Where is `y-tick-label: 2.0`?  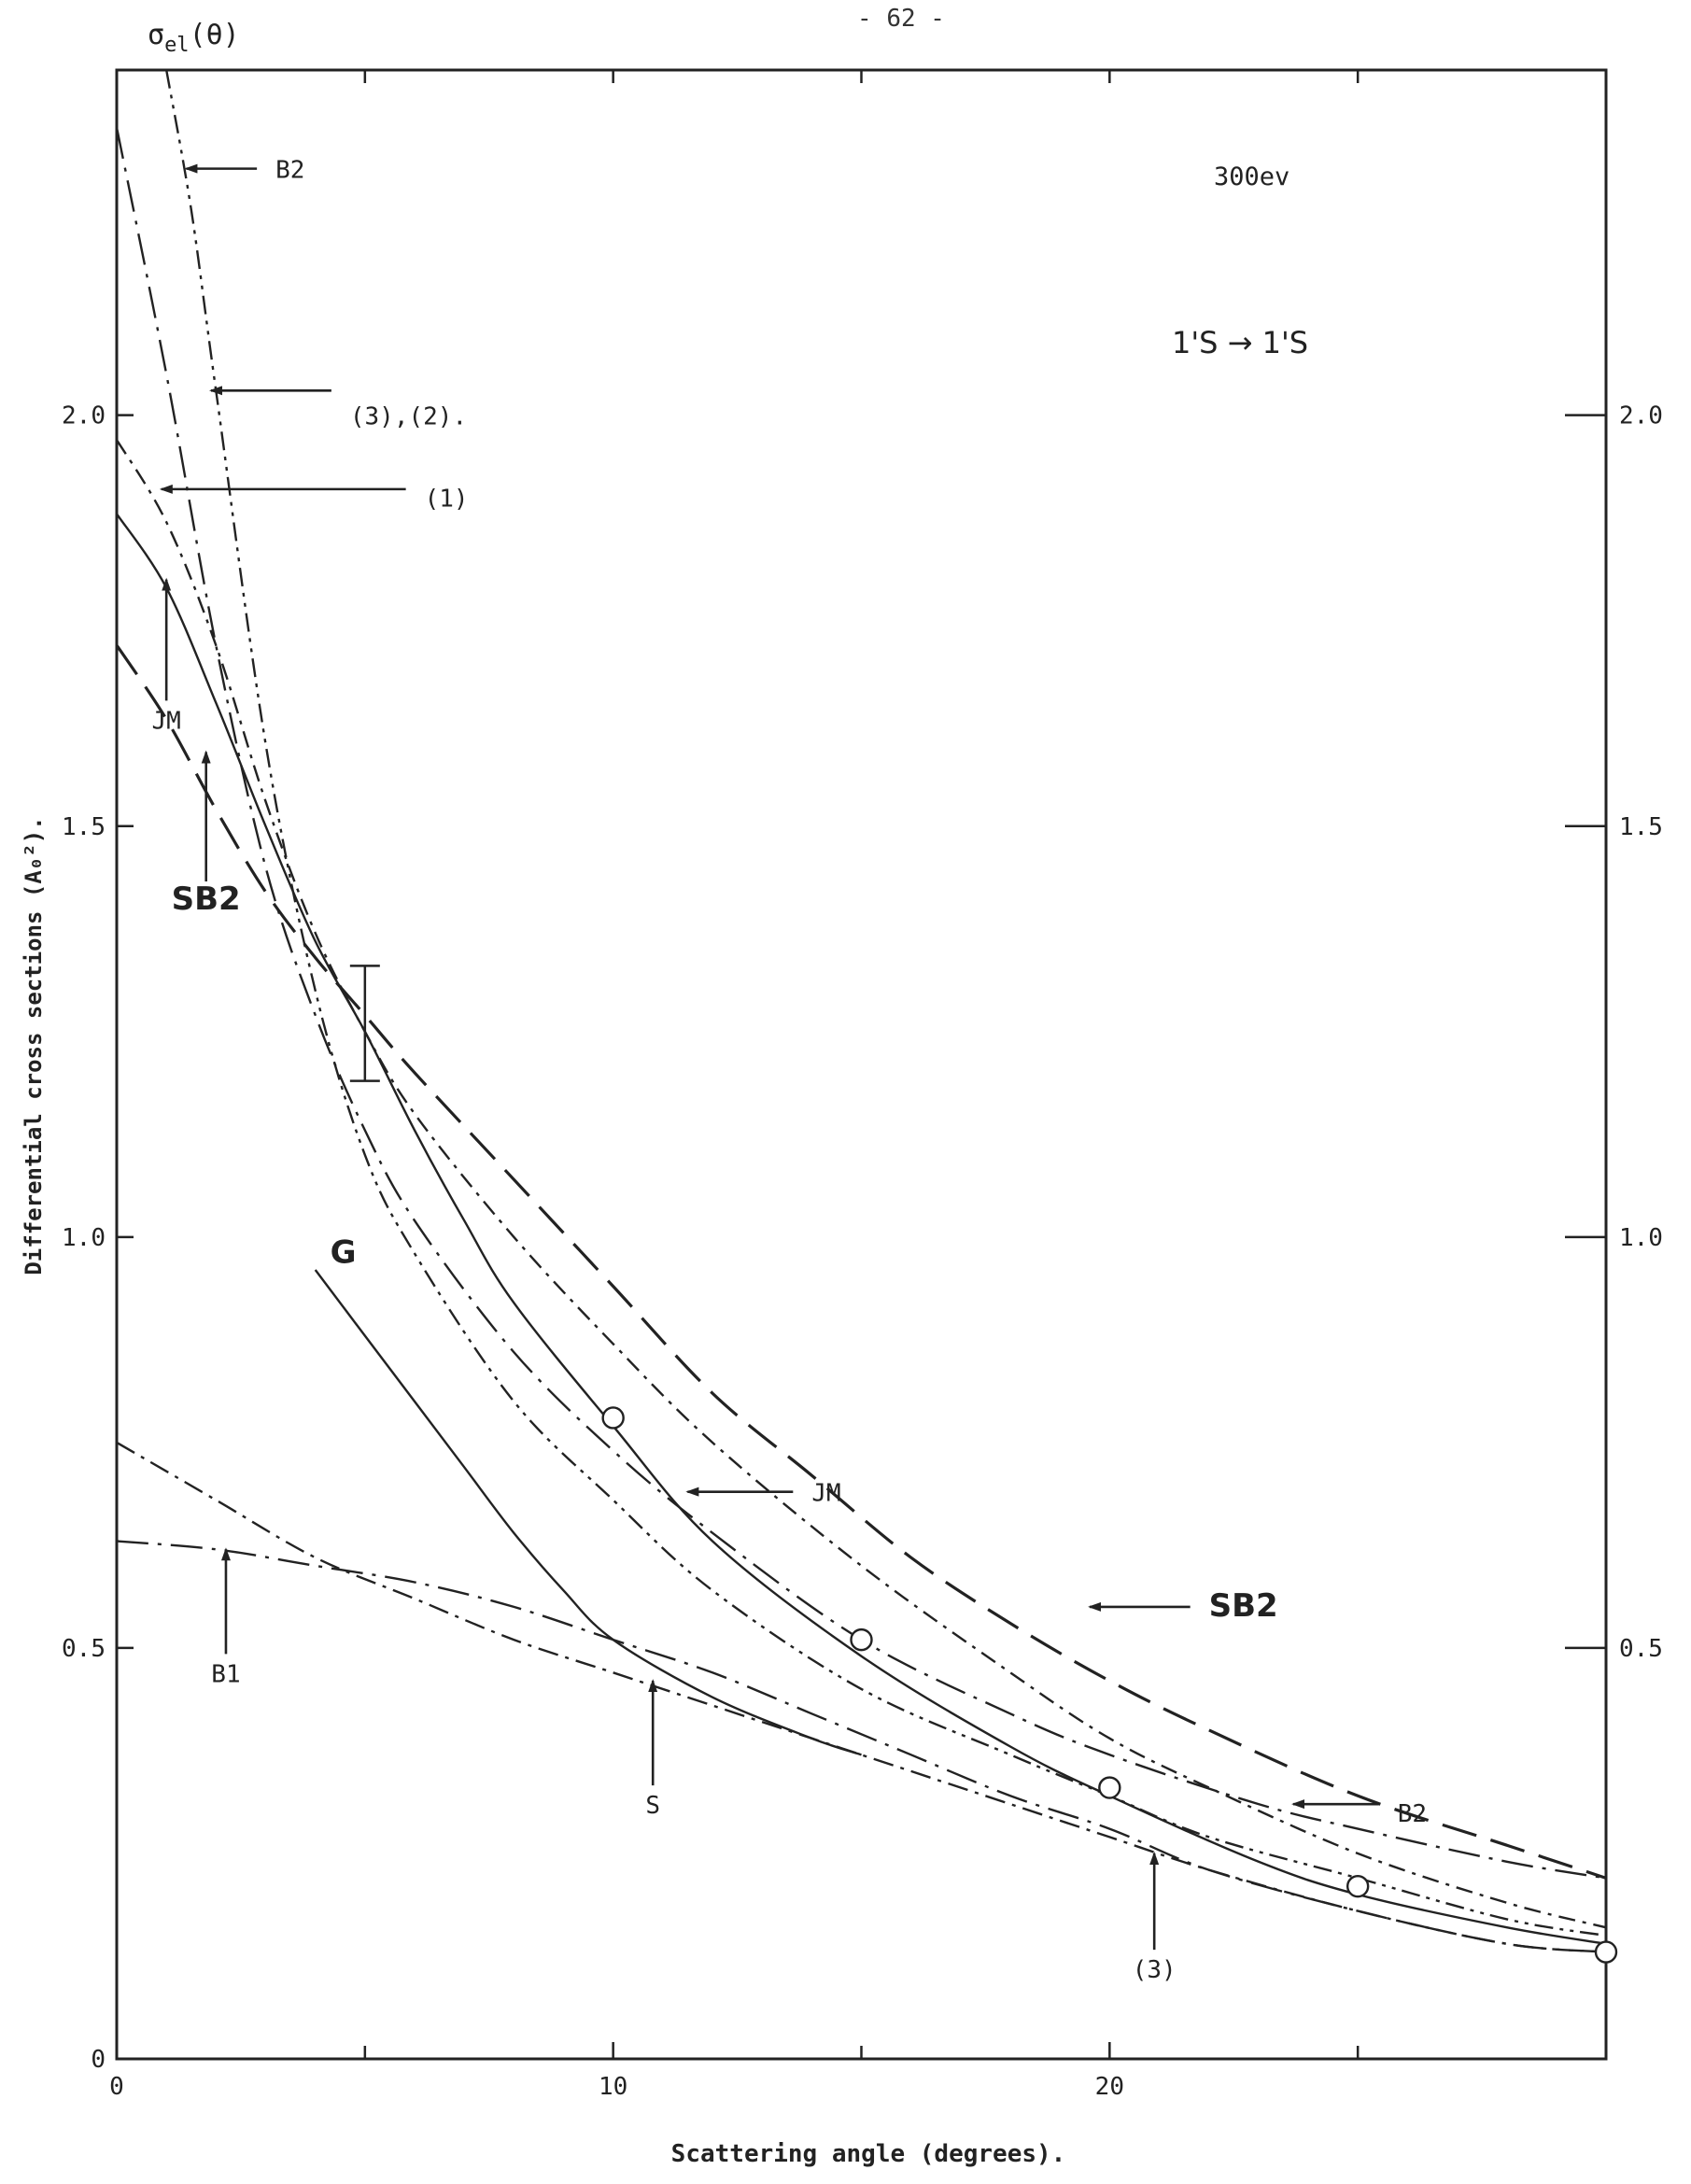 y-tick-label: 2.0 is located at coordinates (84, 416).